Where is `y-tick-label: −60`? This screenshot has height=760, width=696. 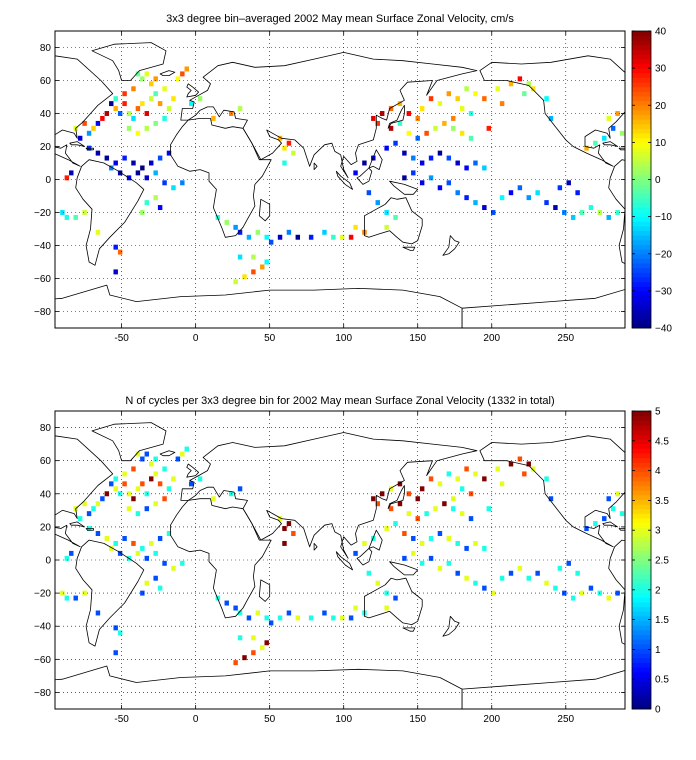 y-tick-label: −60 is located at coordinates (42, 279).